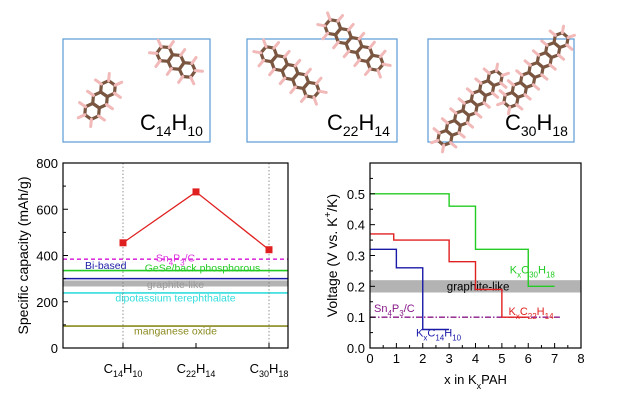 The image size is (622, 405). Describe the element at coordinates (478, 287) in the screenshot. I see `graphite-band-label: graphite-like` at that location.